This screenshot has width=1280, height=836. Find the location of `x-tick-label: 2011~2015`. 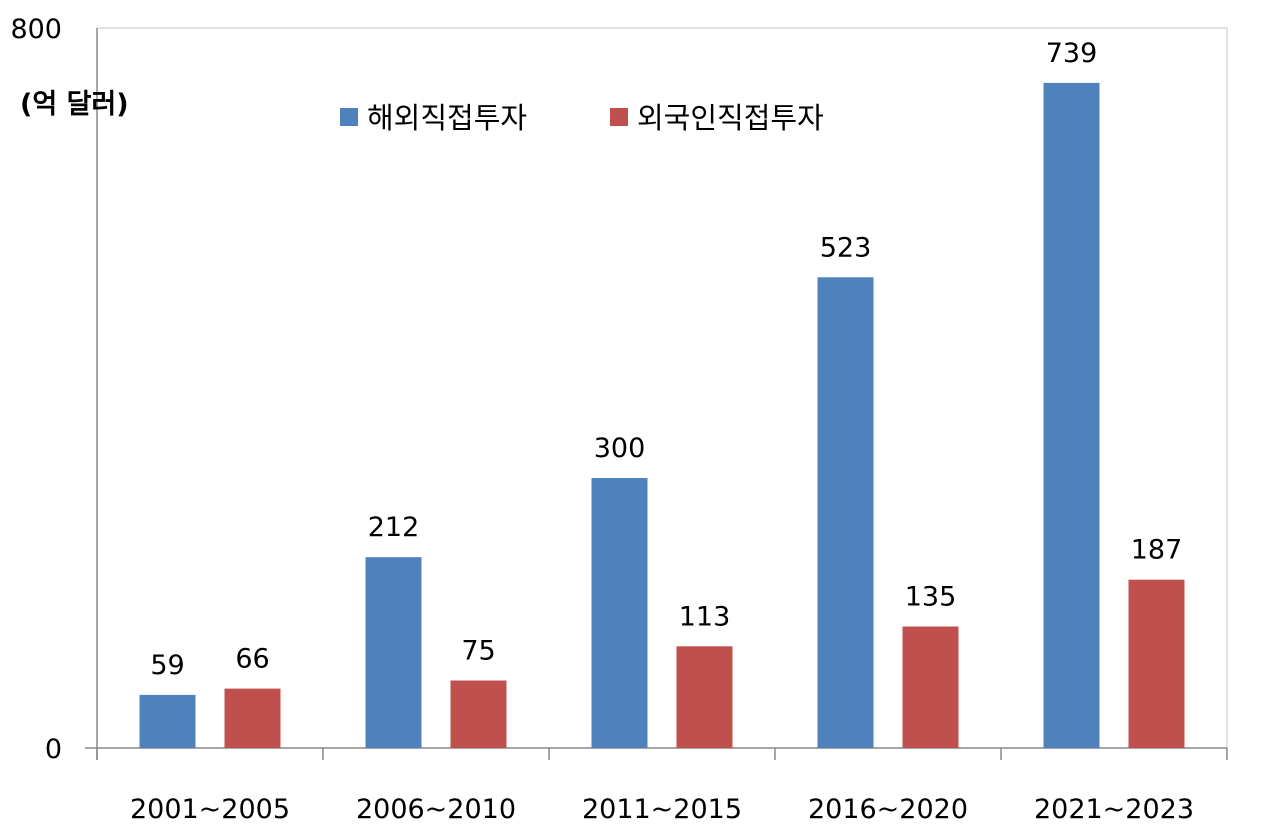

x-tick-label: 2011~2015 is located at coordinates (662, 809).